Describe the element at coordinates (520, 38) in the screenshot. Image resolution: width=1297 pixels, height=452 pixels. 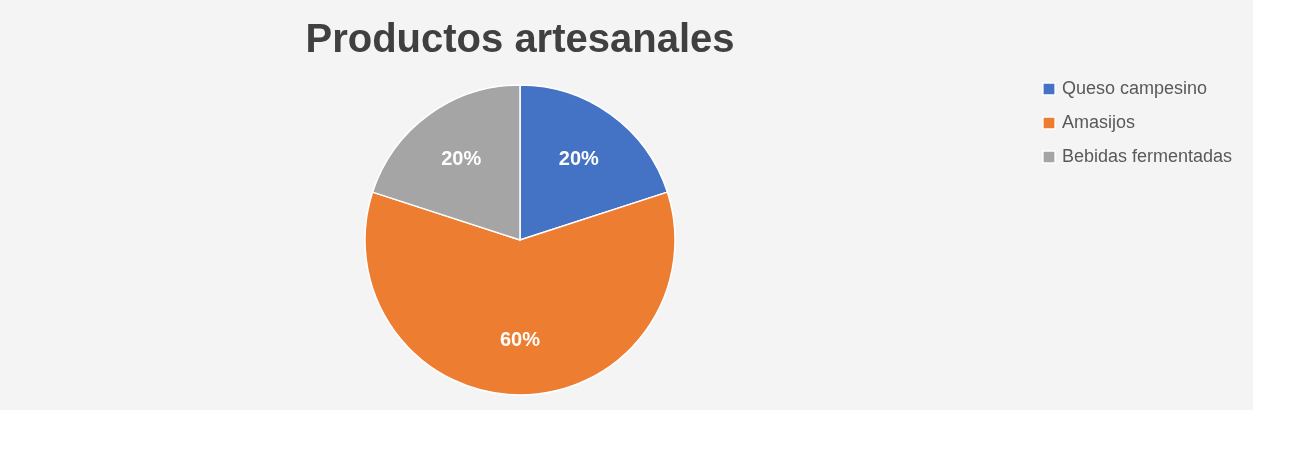
I see `chart-title: Productos artesanales` at that location.